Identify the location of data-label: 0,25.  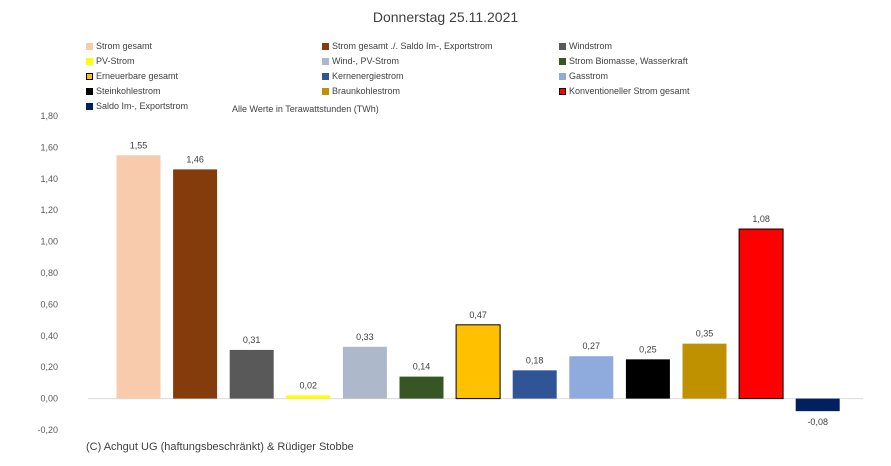
(648, 349).